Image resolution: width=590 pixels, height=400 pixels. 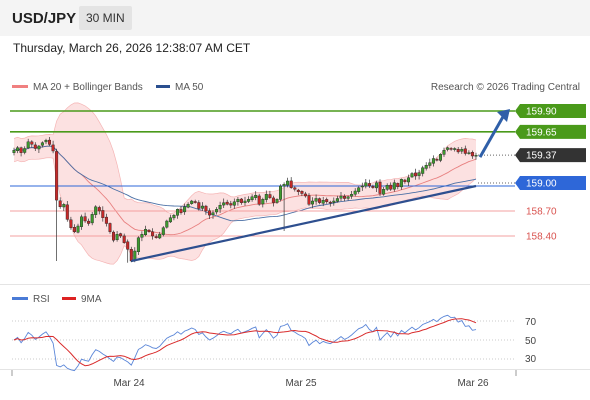 What do you see at coordinates (108, 87) in the screenshot?
I see `price-legend: MA 20 + Bollinger Bands MA 50` at bounding box center [108, 87].